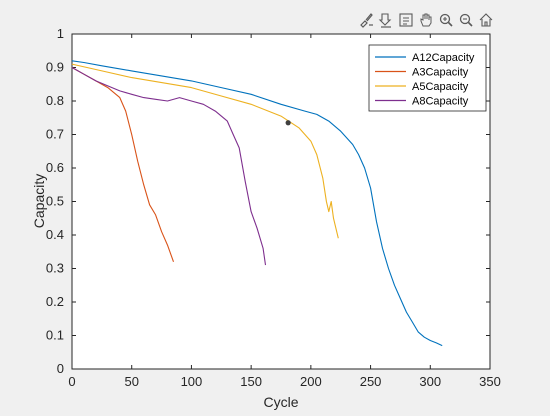 The image size is (550, 416). Describe the element at coordinates (371, 381) in the screenshot. I see `x-tick-label: 250` at that location.